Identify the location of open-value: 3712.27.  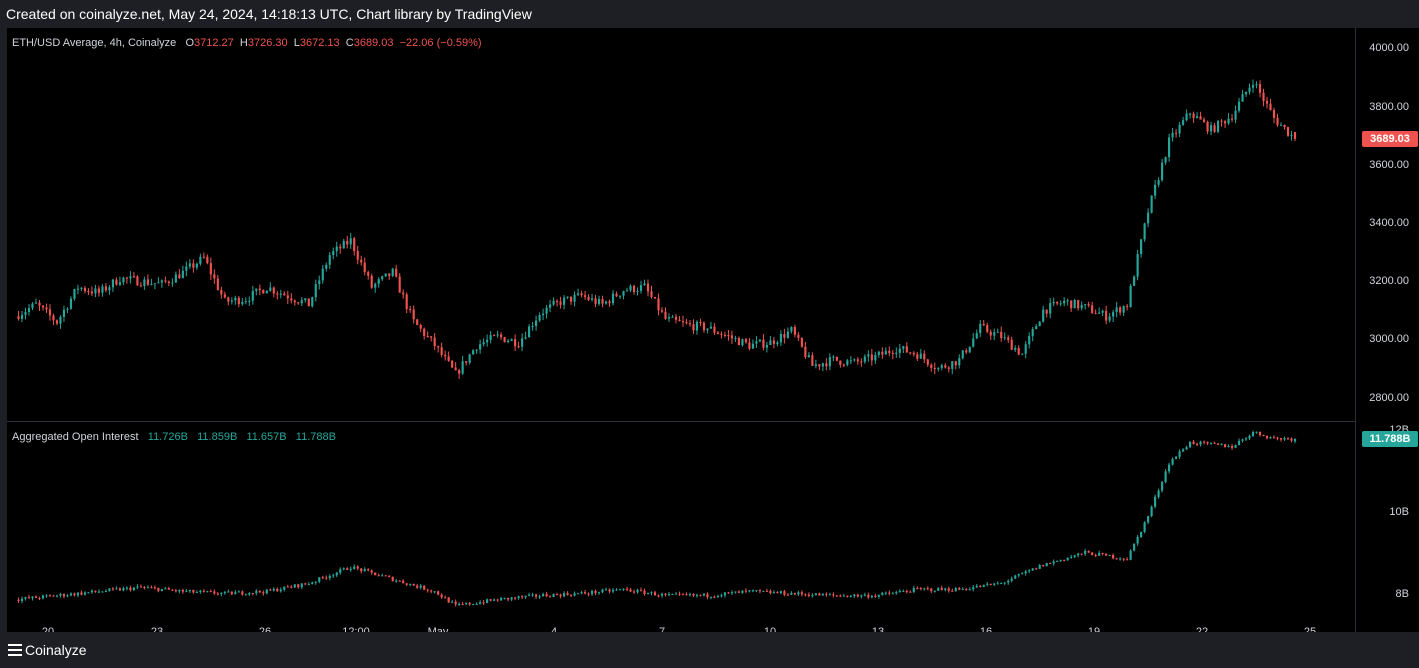
(214, 43).